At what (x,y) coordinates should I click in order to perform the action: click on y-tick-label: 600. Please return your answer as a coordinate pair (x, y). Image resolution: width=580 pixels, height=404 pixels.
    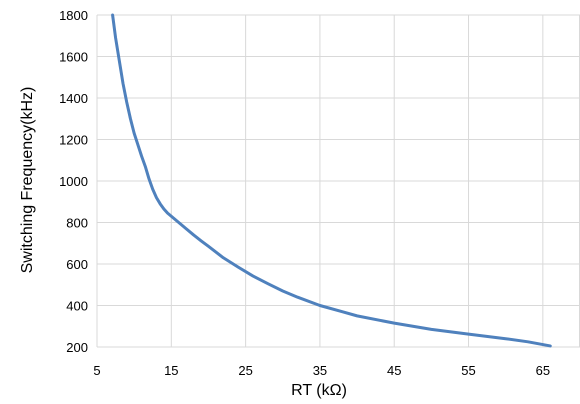
    Looking at the image, I should click on (77, 264).